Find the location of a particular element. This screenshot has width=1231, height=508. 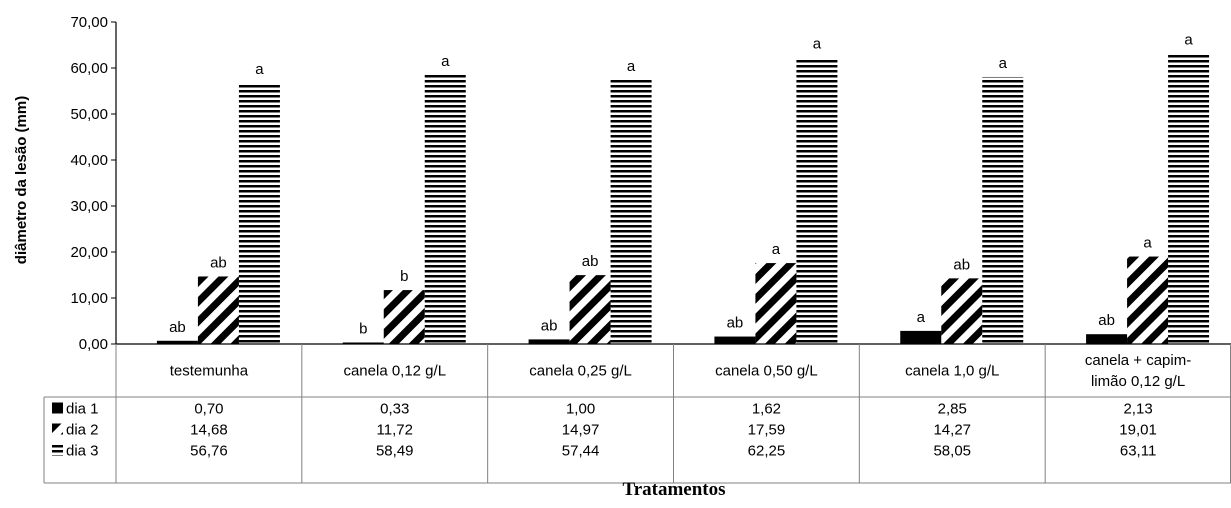

y-tick-label: 10,00 is located at coordinates (89, 298).